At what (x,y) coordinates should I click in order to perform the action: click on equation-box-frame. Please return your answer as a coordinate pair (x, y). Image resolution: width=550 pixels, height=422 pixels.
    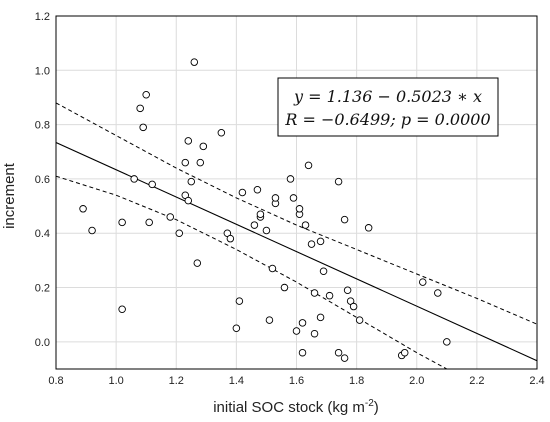
    Looking at the image, I should click on (388, 107).